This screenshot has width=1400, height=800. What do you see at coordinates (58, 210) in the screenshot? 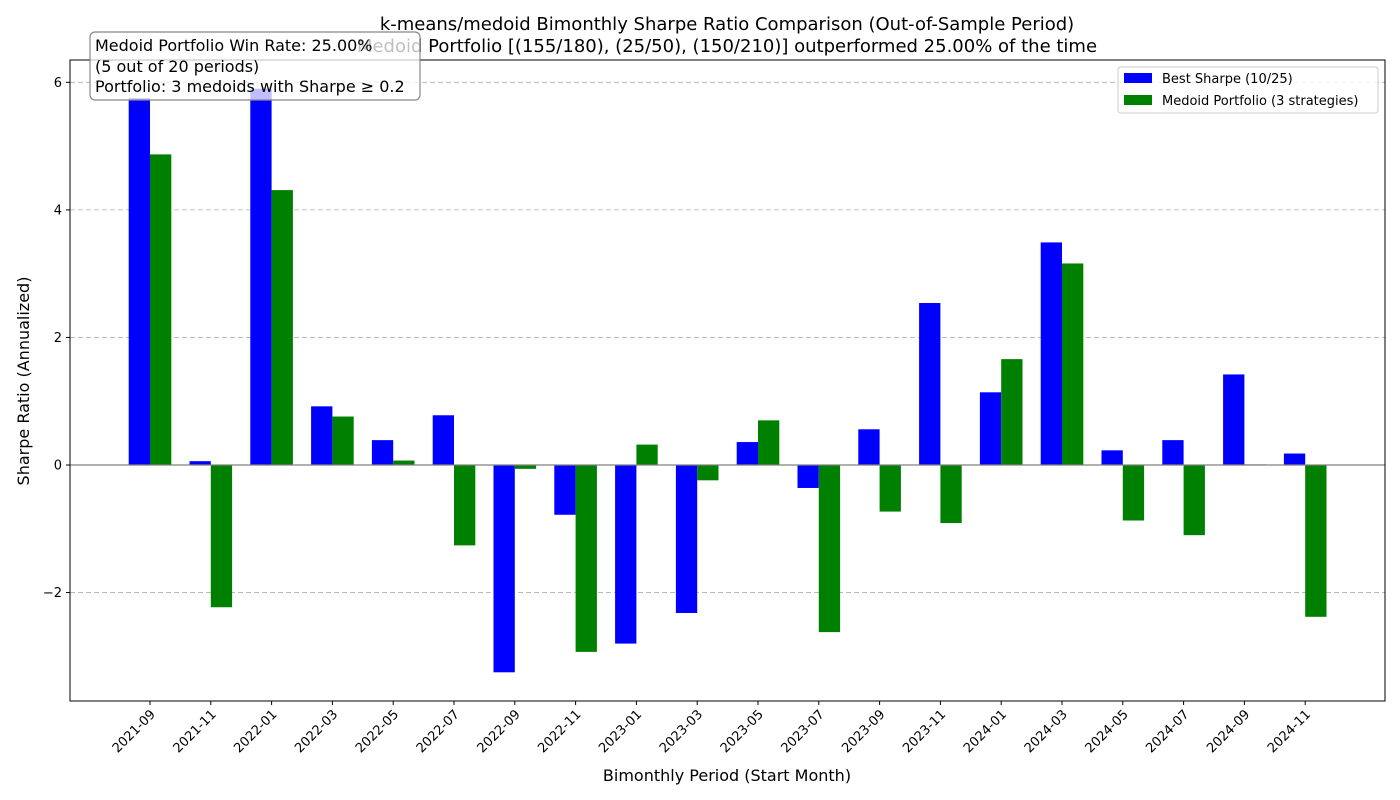
I see `y-tick-label: 4` at bounding box center [58, 210].